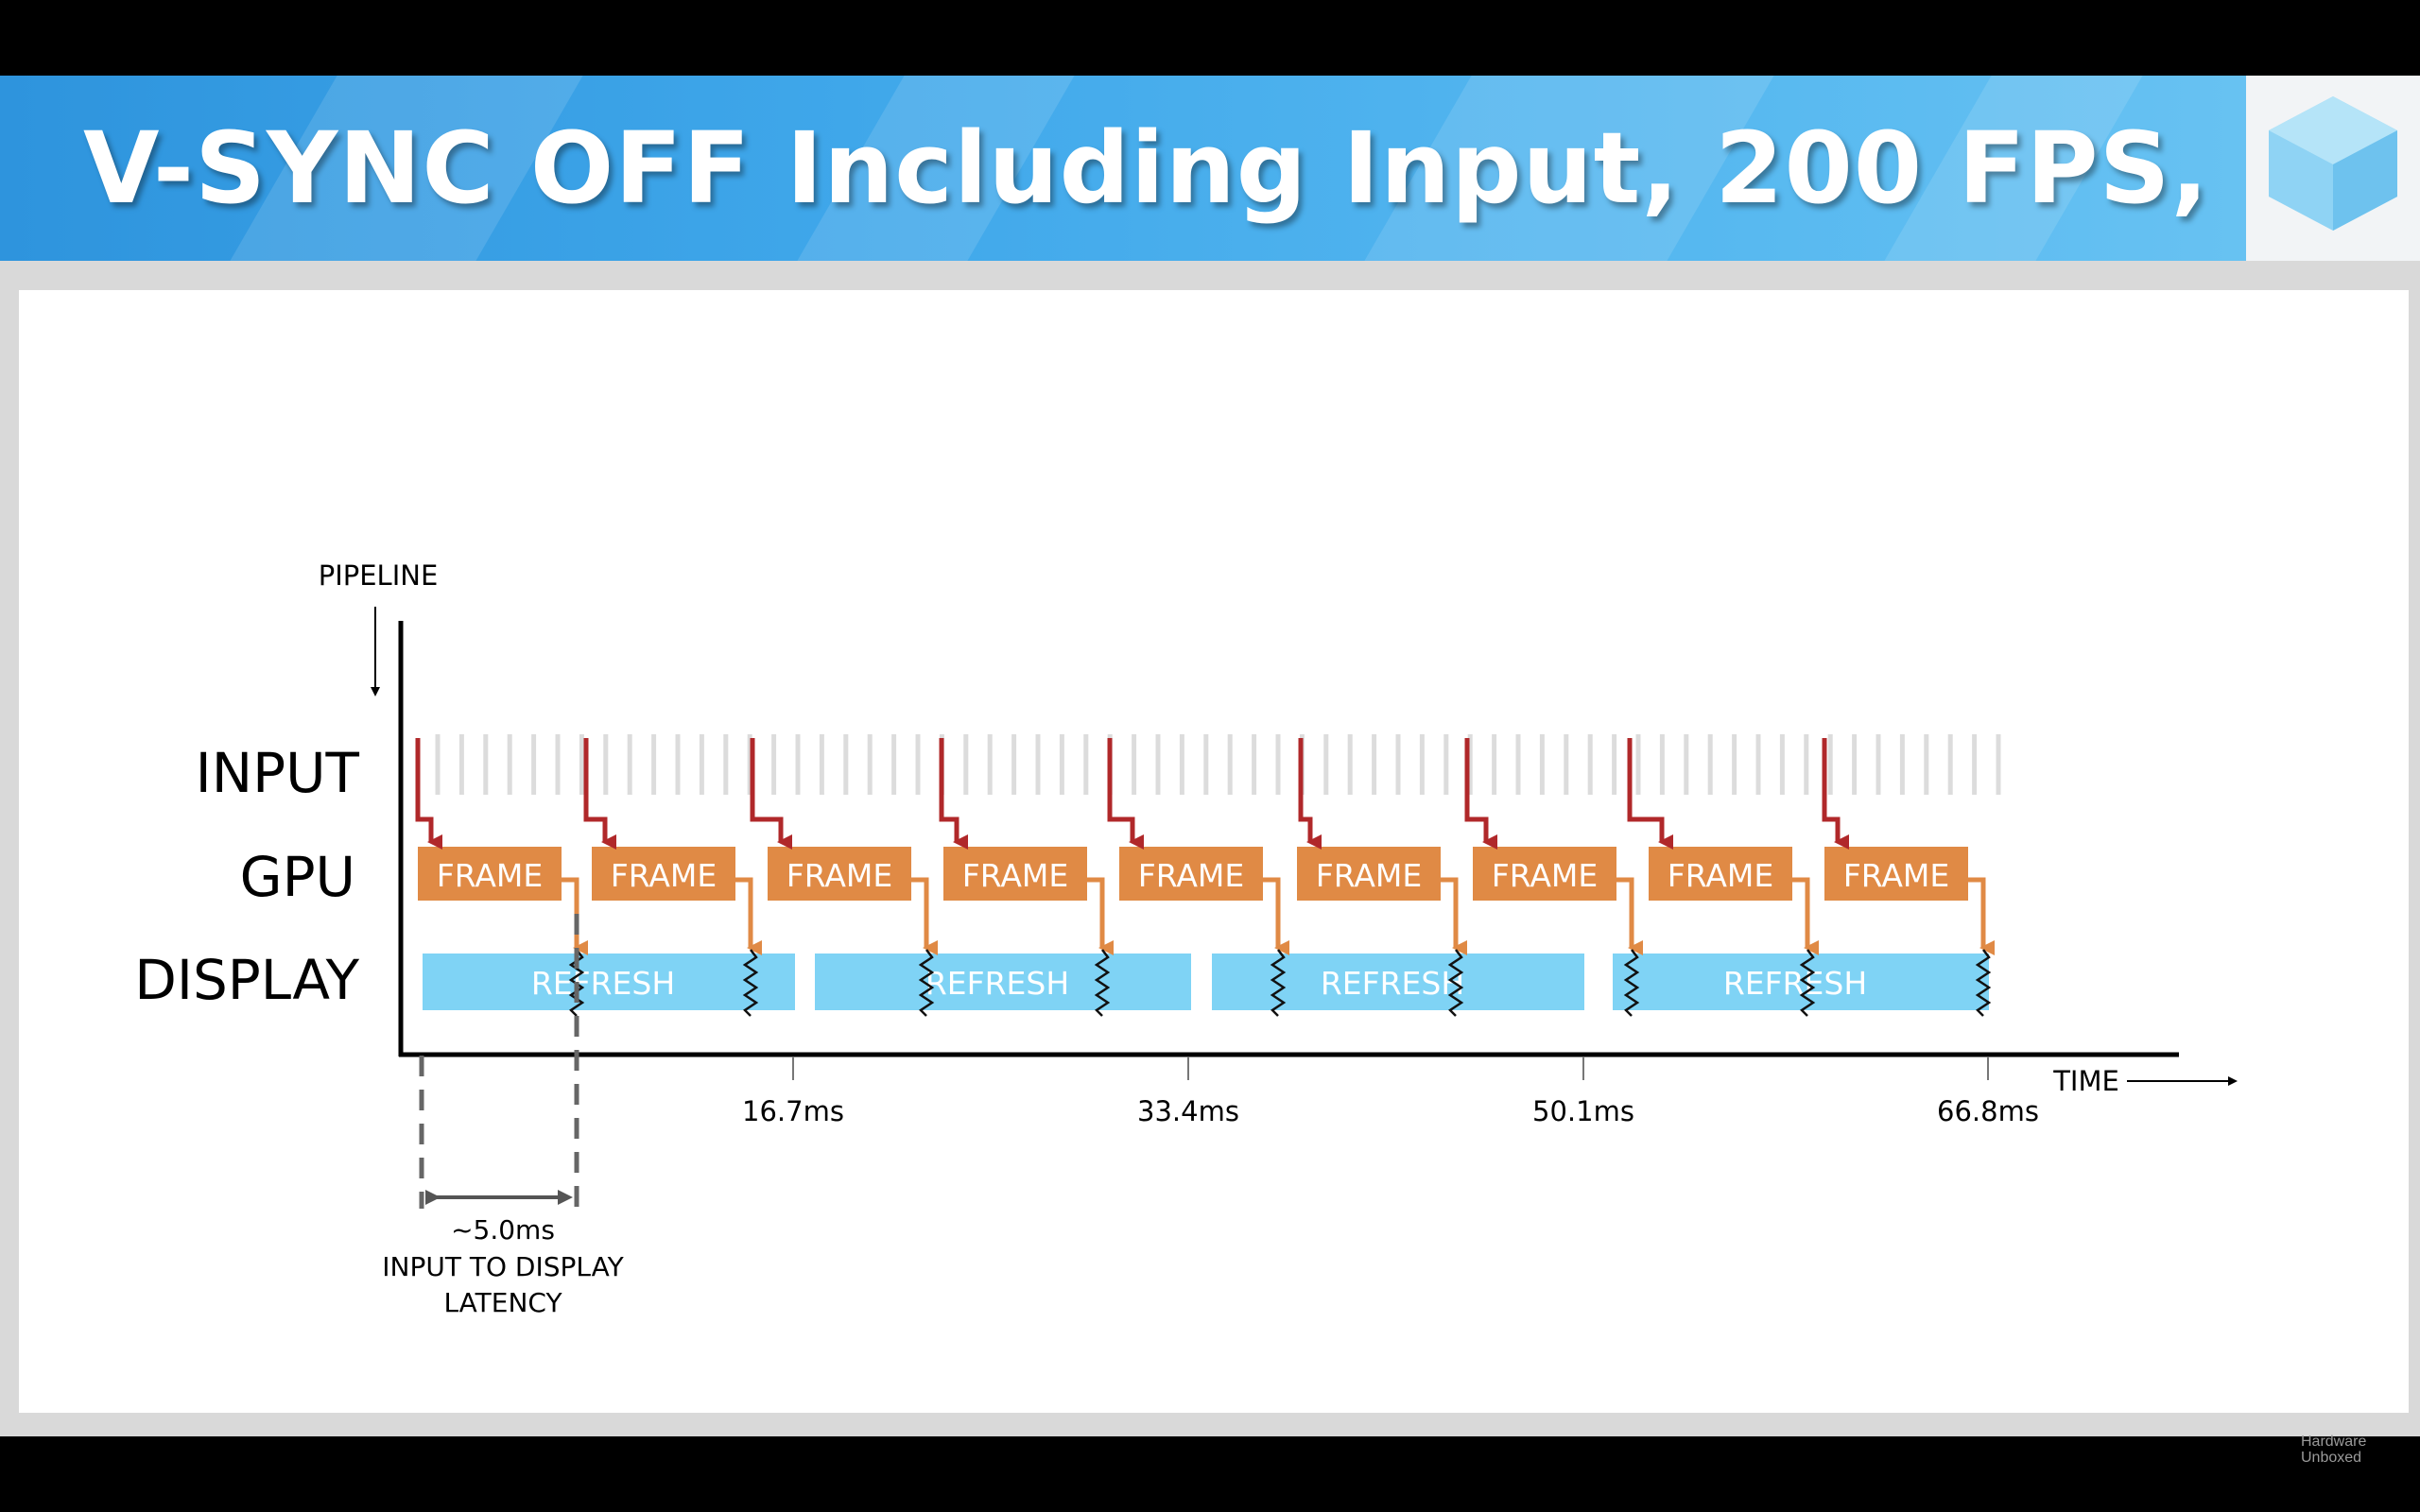 The image size is (2420, 1512). What do you see at coordinates (1188, 1111) in the screenshot?
I see `time-tick-label: 33.4ms` at bounding box center [1188, 1111].